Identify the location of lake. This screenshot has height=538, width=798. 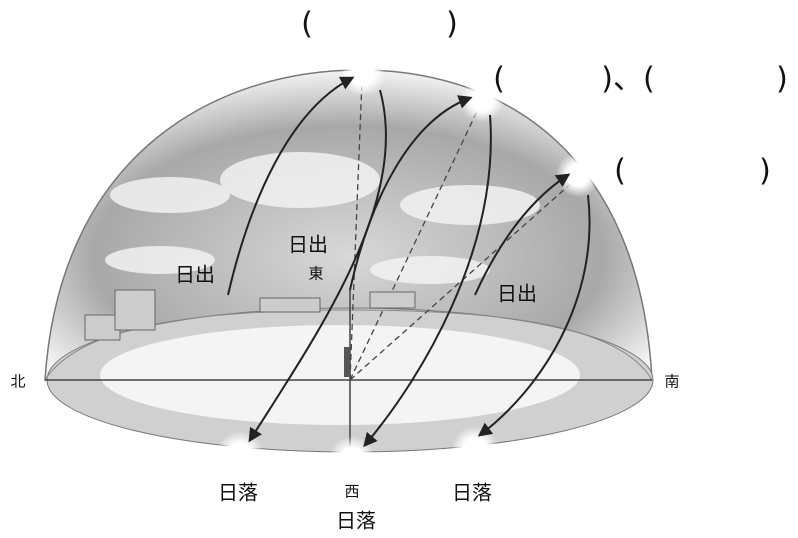
(340, 375).